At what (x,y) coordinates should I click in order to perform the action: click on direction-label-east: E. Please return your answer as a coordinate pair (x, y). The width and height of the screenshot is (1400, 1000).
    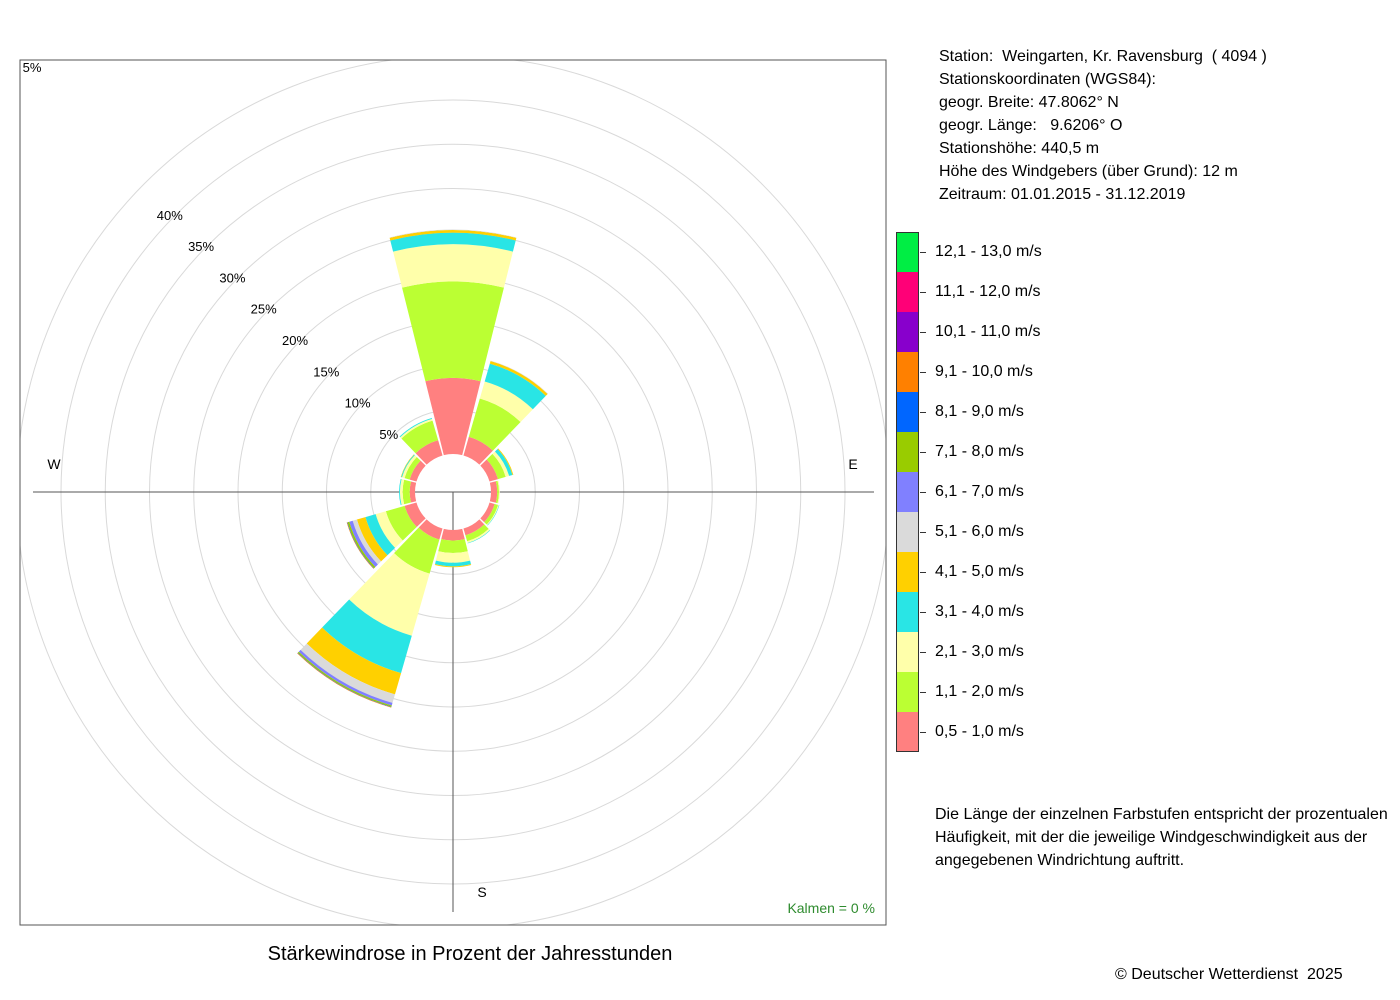
    Looking at the image, I should click on (852, 464).